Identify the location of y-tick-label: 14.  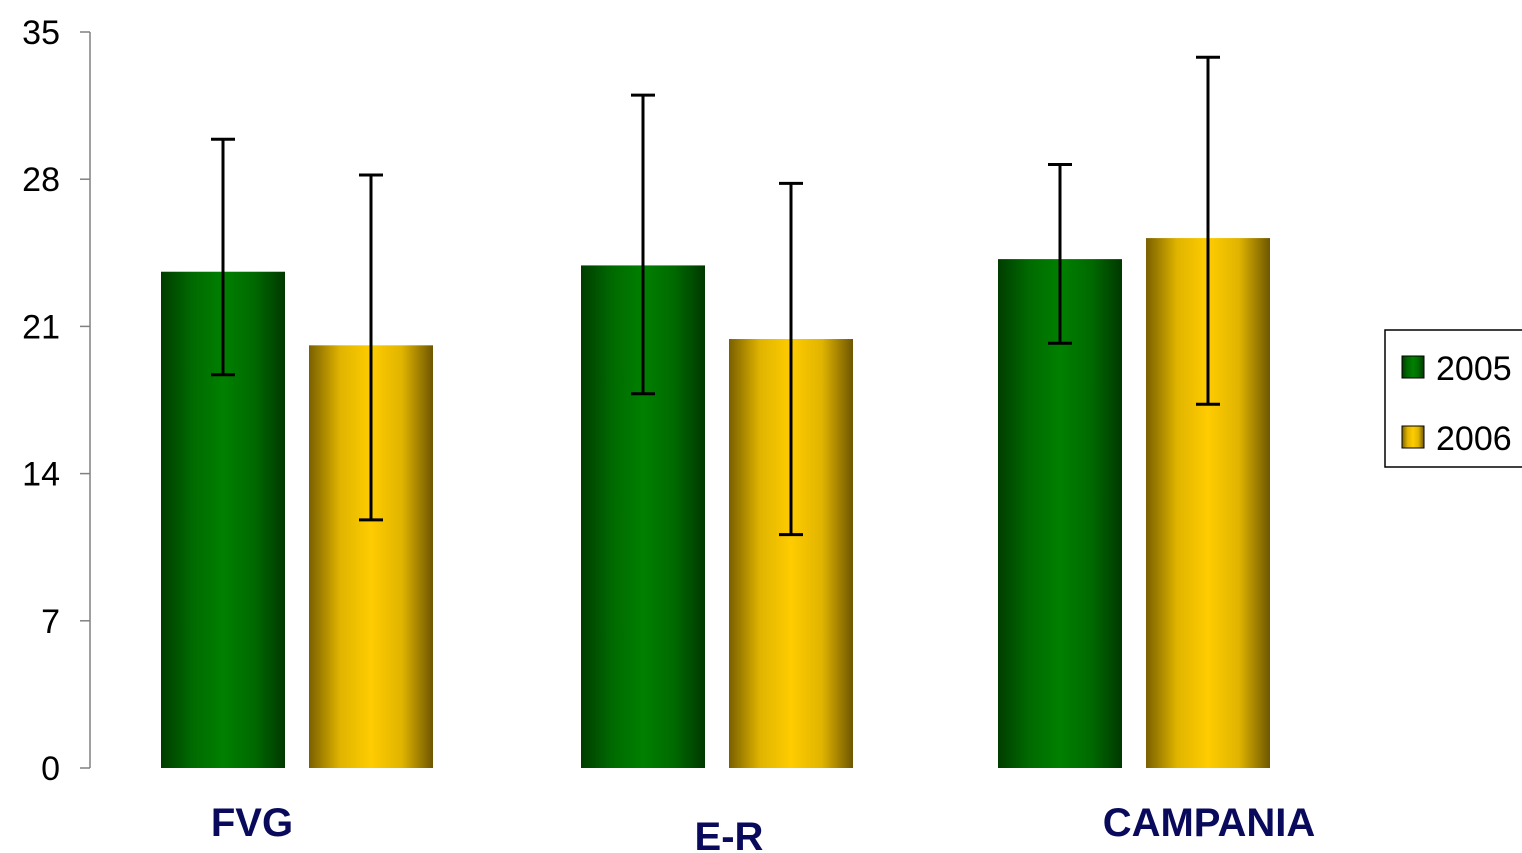
(41, 475).